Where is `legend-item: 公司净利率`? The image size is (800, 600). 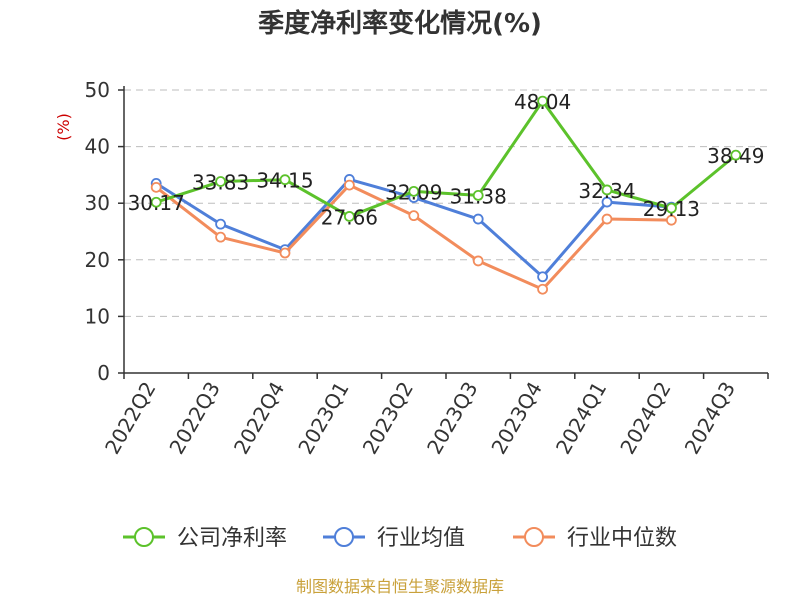 legend-item: 公司净利率 is located at coordinates (205, 538).